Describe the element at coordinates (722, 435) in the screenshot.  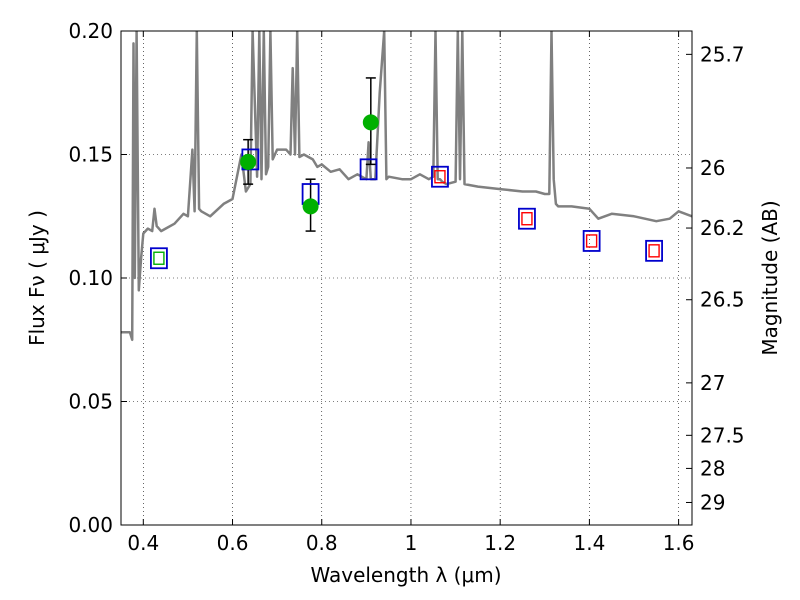
I see `mag-tick-label: 27.5` at that location.